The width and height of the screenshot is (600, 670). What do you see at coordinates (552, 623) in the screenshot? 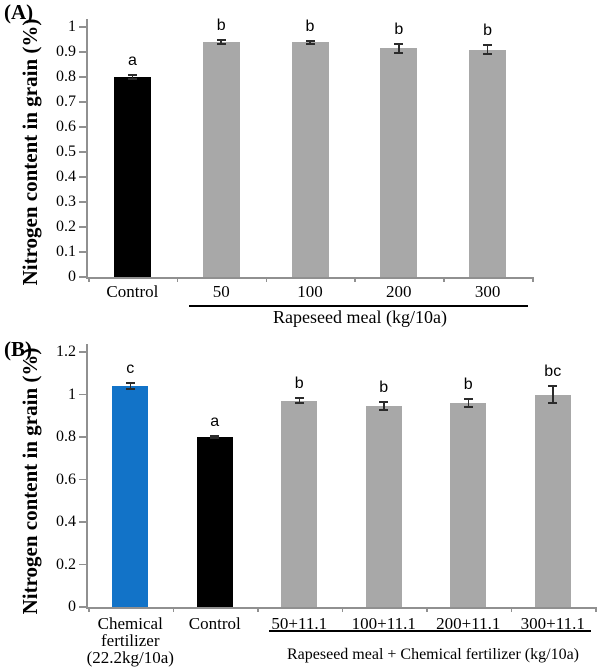
I see `category-label: 300+11.1` at bounding box center [552, 623].